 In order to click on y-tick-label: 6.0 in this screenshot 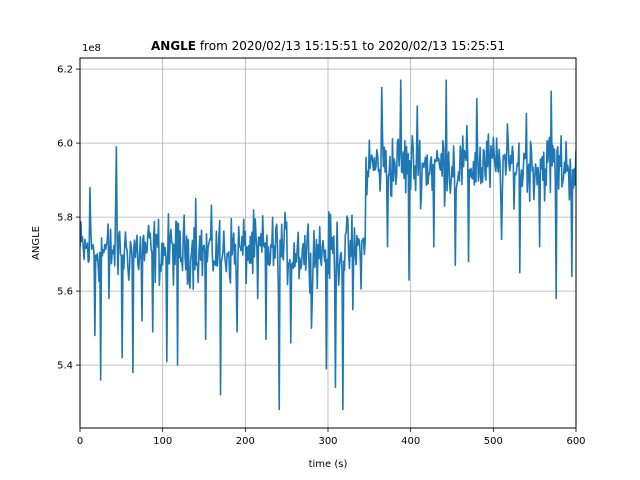, I will do `click(65, 144)`.